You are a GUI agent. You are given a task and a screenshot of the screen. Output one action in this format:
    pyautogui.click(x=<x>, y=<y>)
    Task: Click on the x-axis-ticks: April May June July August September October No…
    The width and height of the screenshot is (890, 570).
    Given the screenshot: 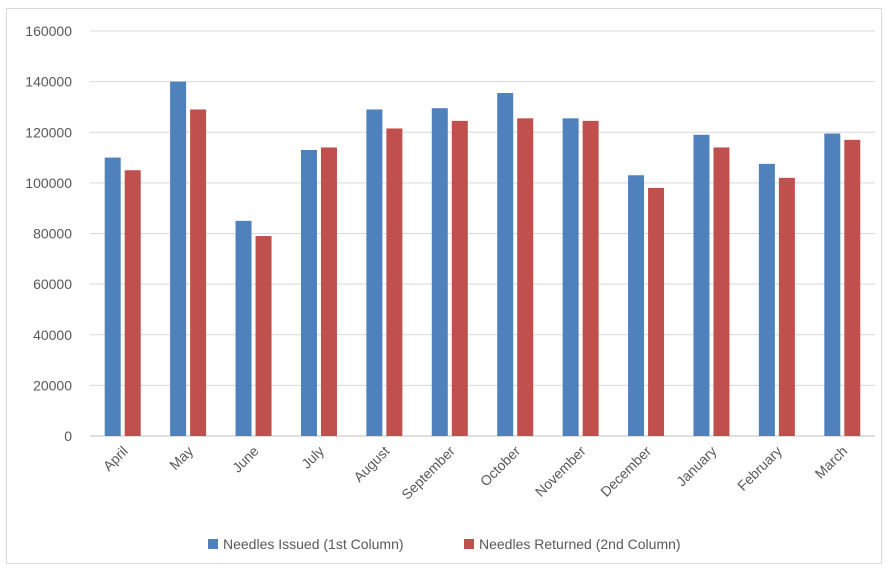 What is the action you would take?
    pyautogui.click(x=475, y=473)
    